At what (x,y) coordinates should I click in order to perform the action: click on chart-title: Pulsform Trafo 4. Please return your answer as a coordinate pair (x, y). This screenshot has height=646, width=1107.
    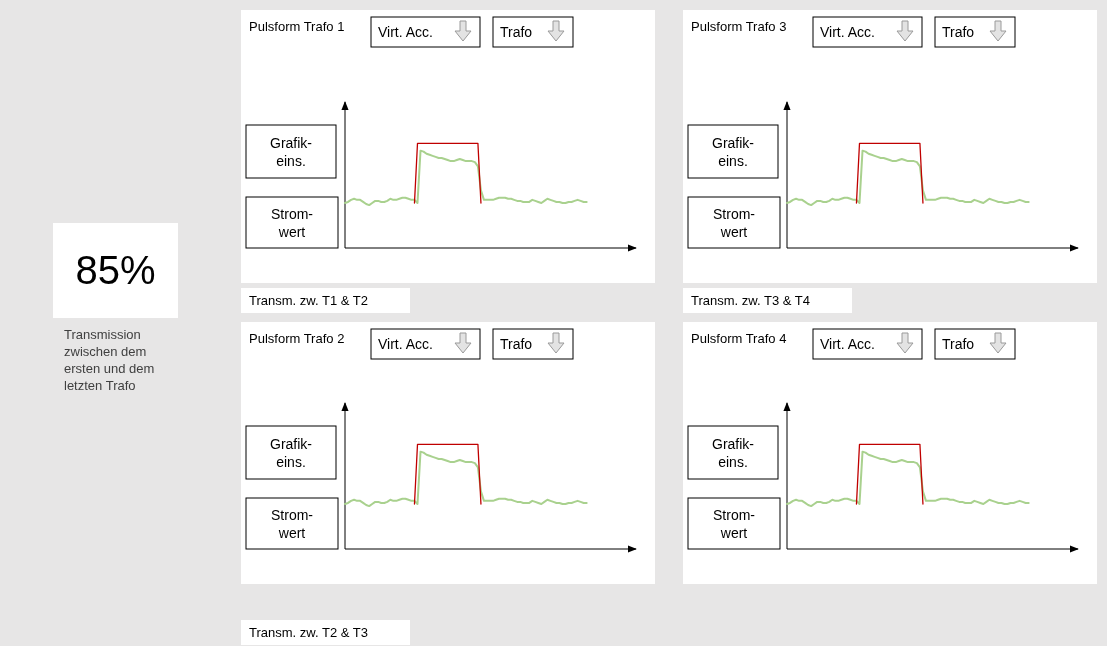
    Looking at the image, I should click on (739, 338).